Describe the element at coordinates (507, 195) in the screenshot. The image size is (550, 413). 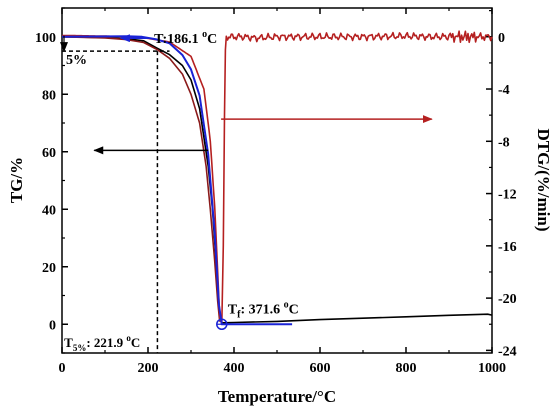
I see `y-right-tick-label: -12` at that location.